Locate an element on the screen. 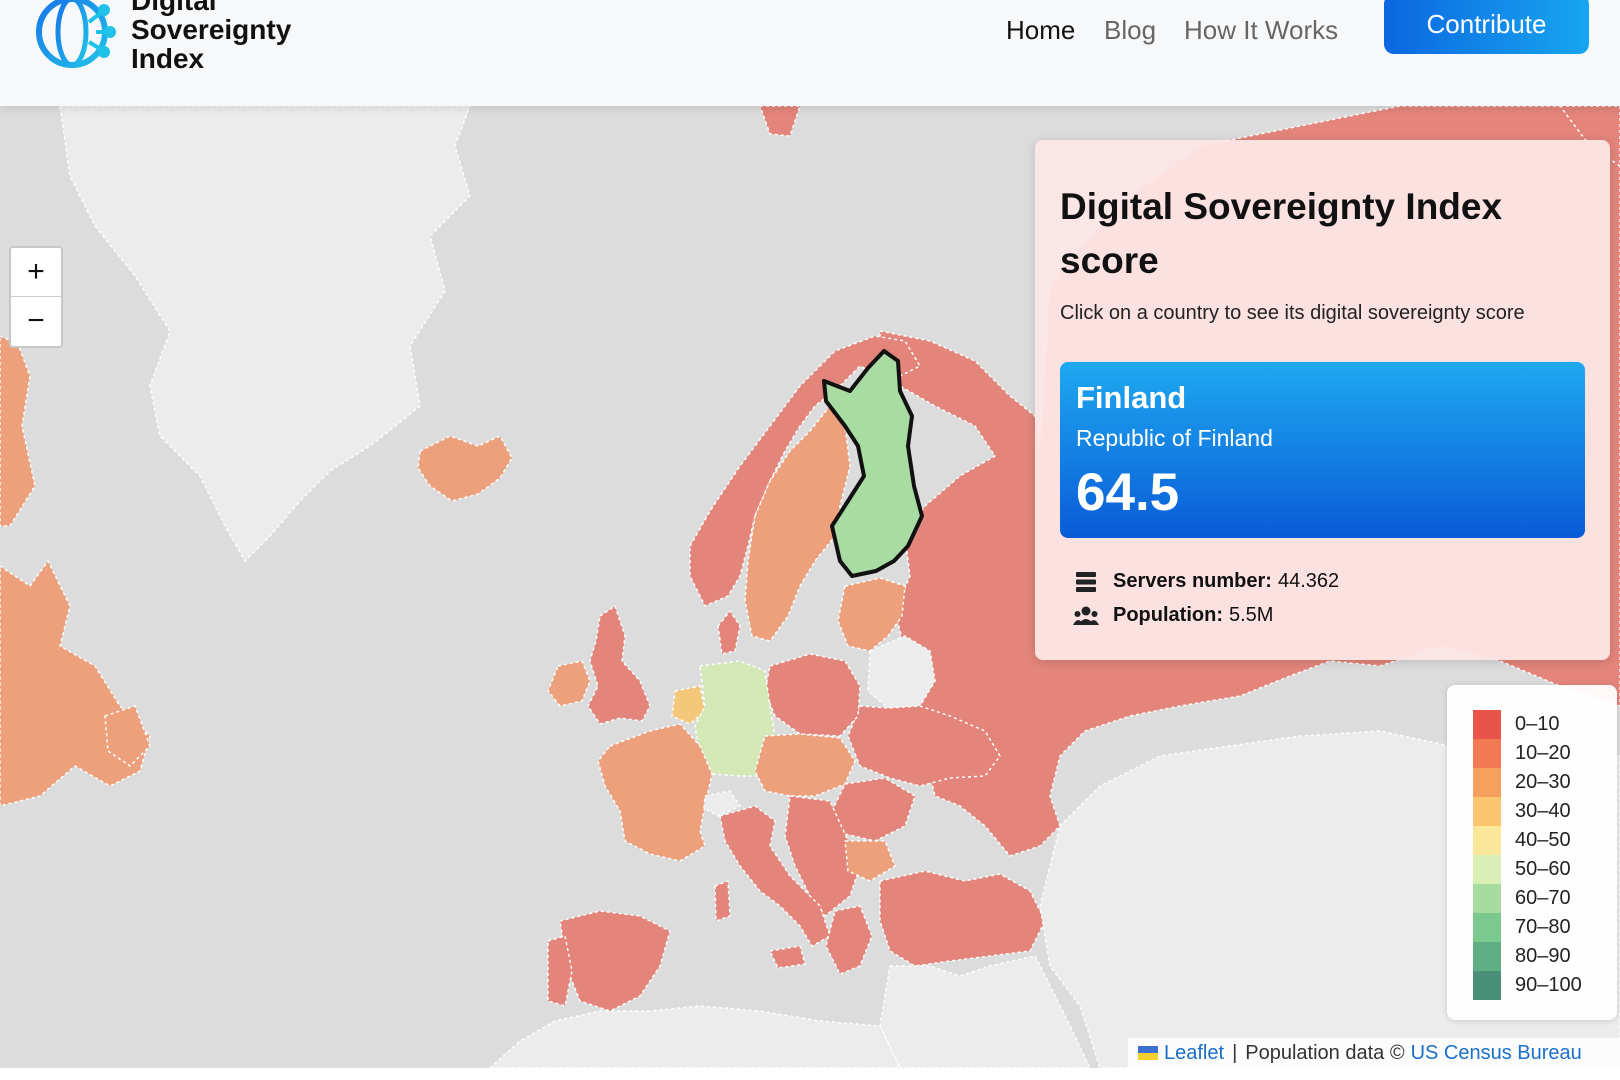 The height and width of the screenshot is (1080, 1620). logo-line-1: Digital is located at coordinates (174, 8).